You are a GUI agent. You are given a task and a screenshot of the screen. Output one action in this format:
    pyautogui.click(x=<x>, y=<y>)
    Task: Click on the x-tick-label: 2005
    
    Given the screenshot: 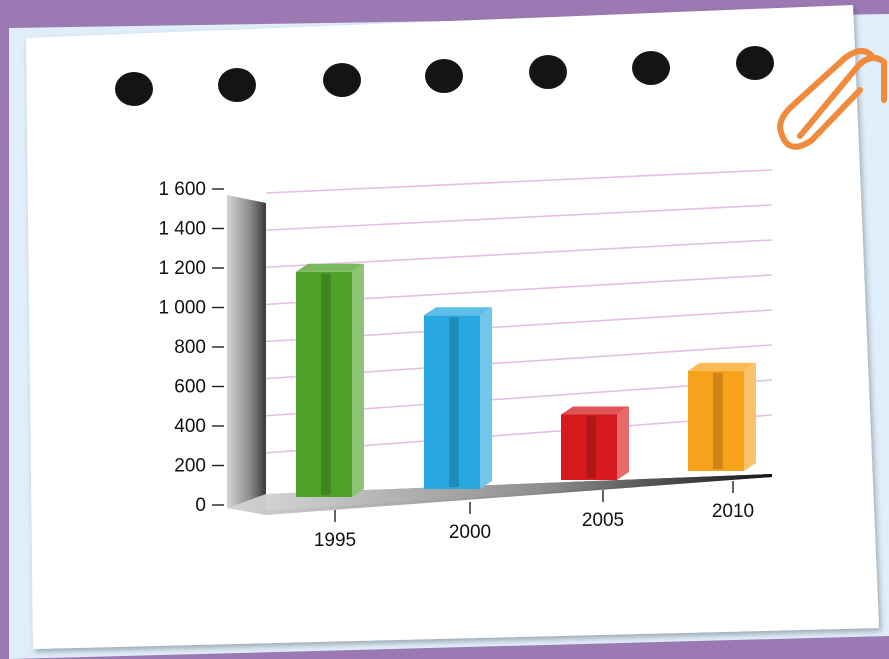 What is the action you would take?
    pyautogui.click(x=603, y=520)
    